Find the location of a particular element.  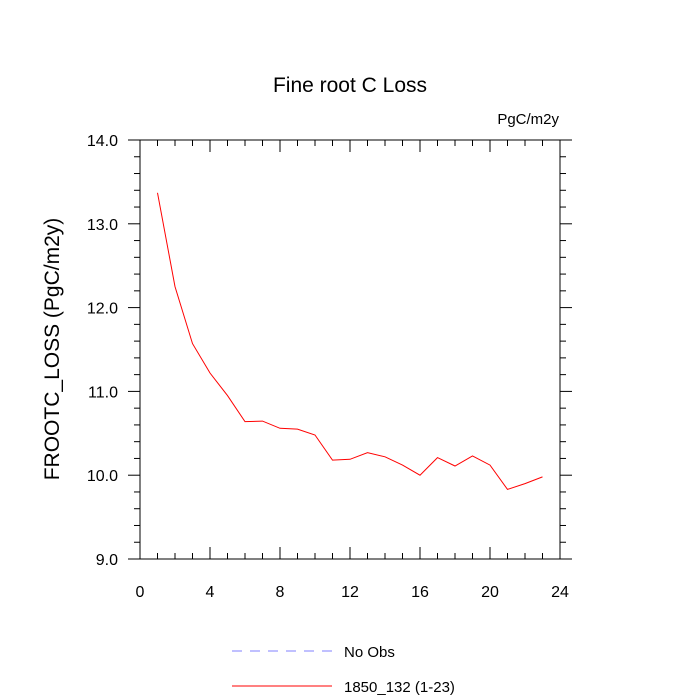

x-tick-label: 4 is located at coordinates (210, 592).